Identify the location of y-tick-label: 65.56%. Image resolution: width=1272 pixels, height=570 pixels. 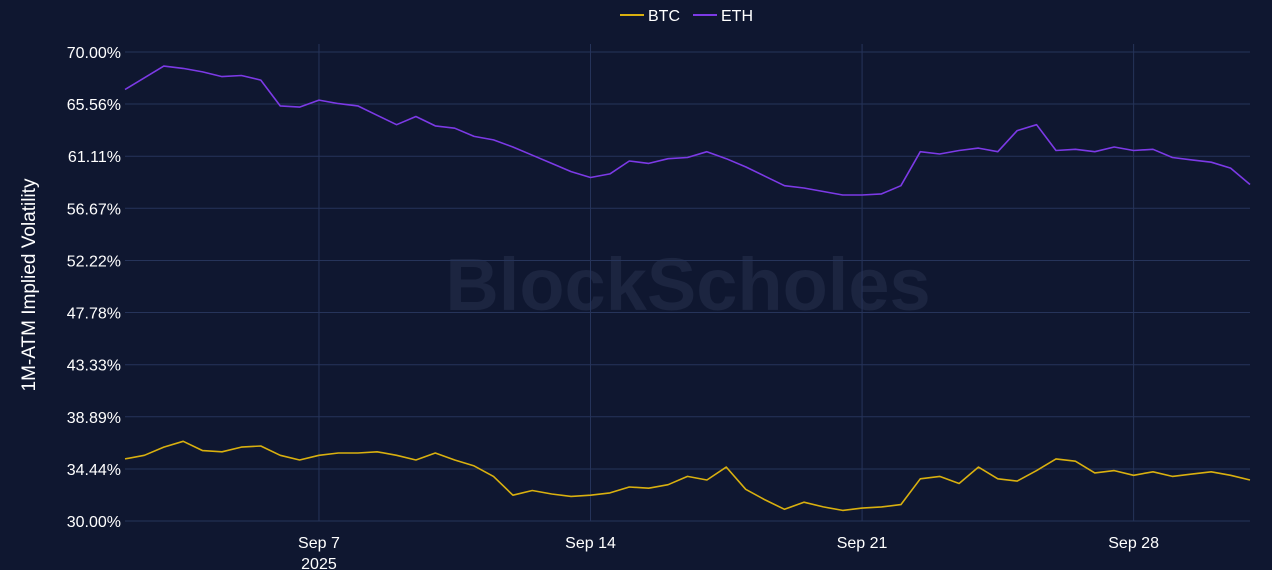
(94, 105).